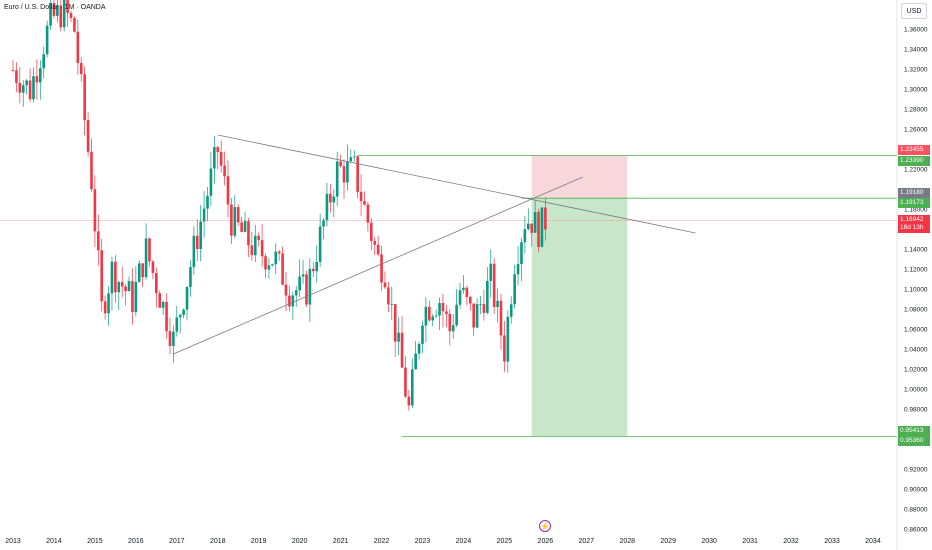 The width and height of the screenshot is (932, 550). Describe the element at coordinates (545, 526) in the screenshot. I see `tradingview-logo-icon: ⚡` at that location.